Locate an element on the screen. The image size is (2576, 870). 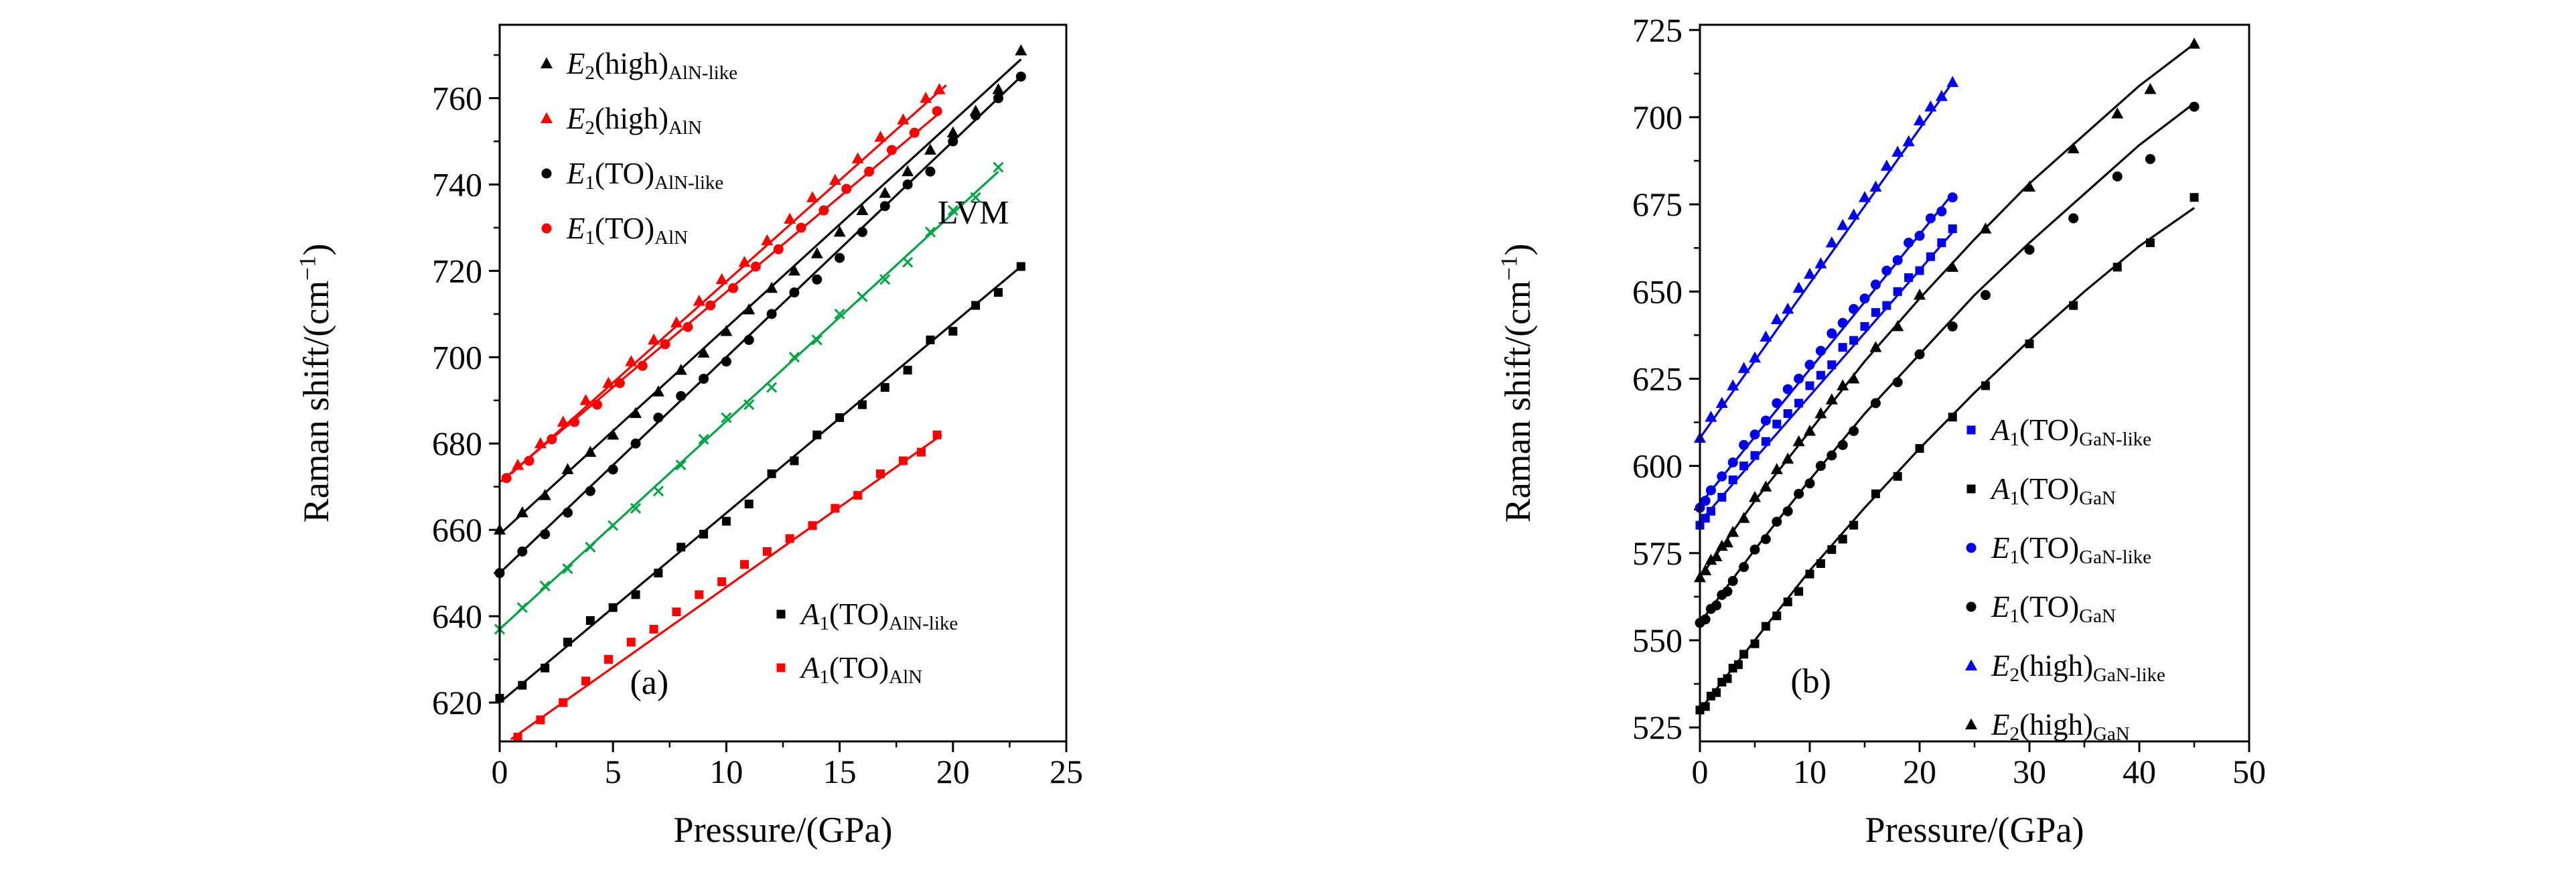
y-tick-label: 600 is located at coordinates (1657, 466).